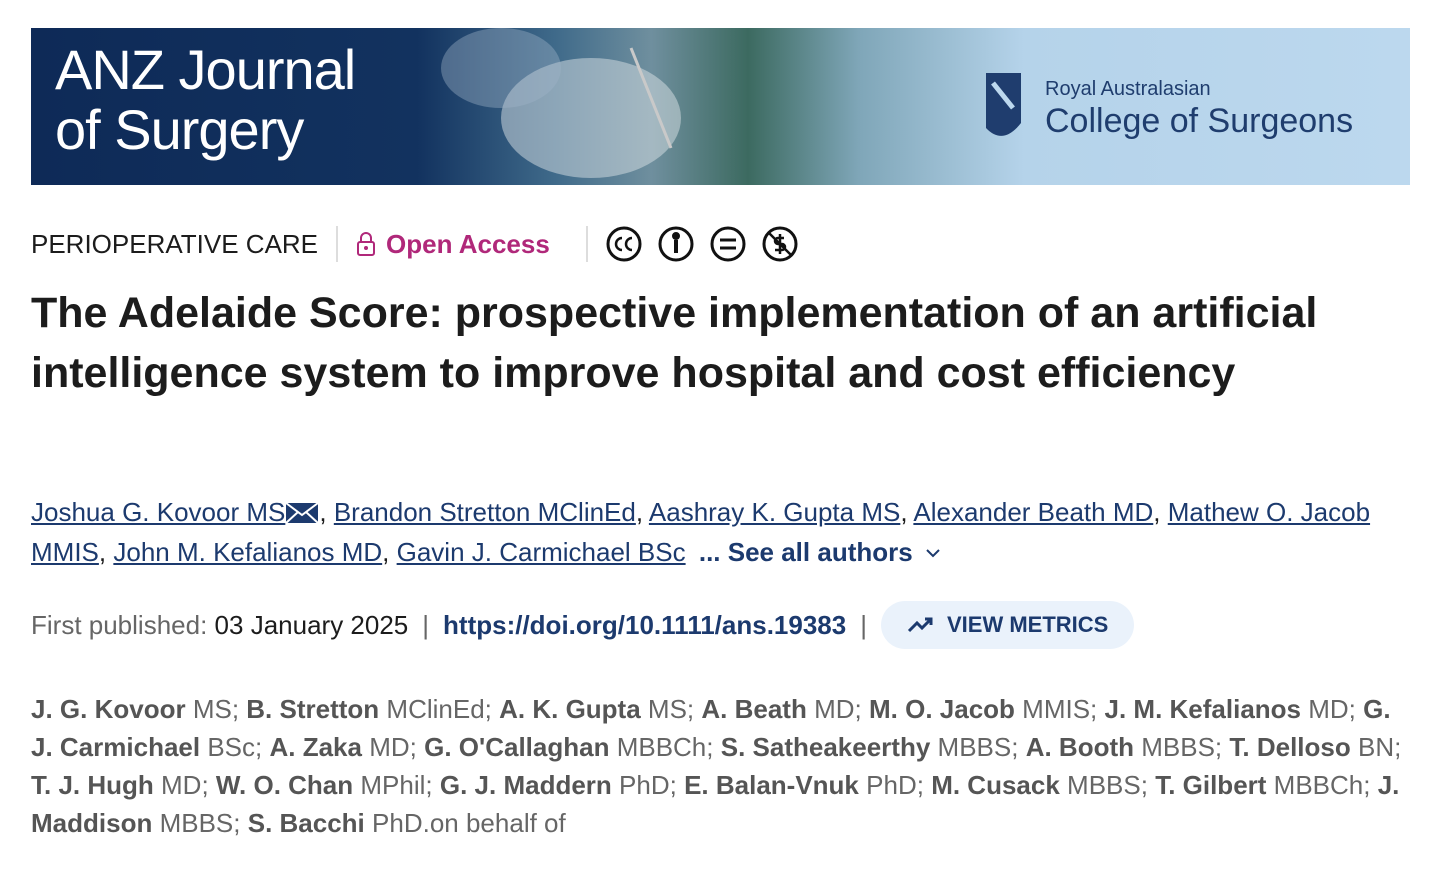 This screenshot has height=874, width=1432. What do you see at coordinates (205, 69) in the screenshot?
I see `journal-title: ANZ Journal` at bounding box center [205, 69].